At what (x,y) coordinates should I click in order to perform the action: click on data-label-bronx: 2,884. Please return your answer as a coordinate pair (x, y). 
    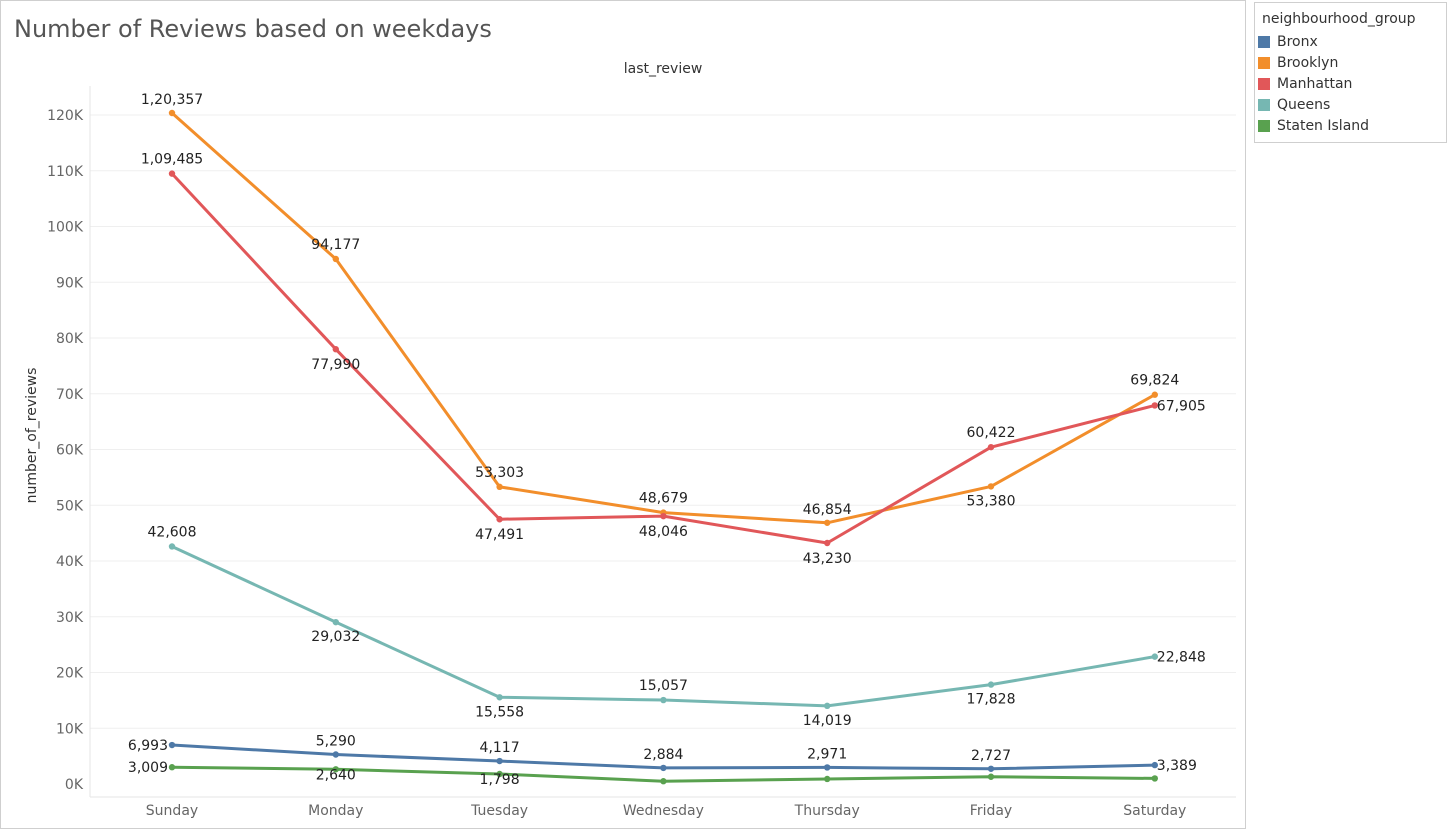
    Looking at the image, I should click on (663, 755).